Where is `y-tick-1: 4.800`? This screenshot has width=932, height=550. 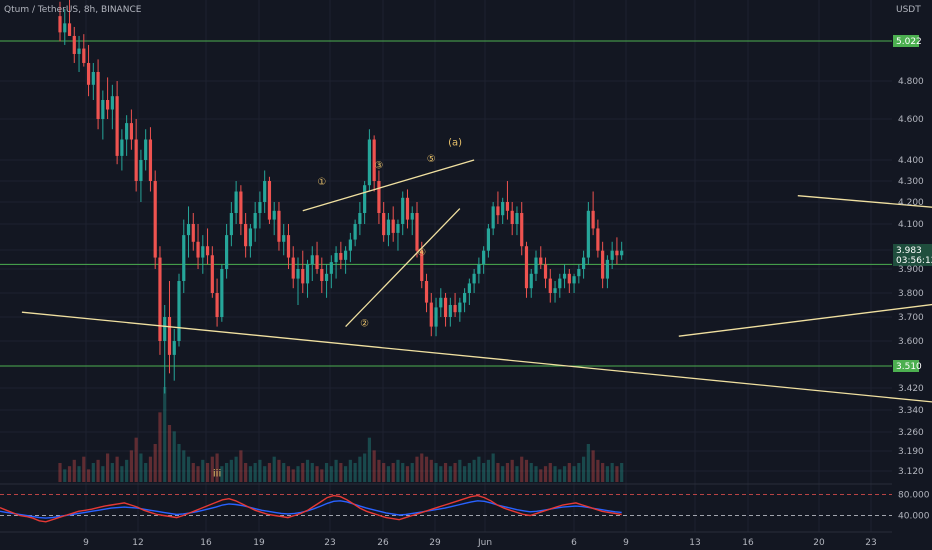
y-tick-1: 4.800 is located at coordinates (911, 82).